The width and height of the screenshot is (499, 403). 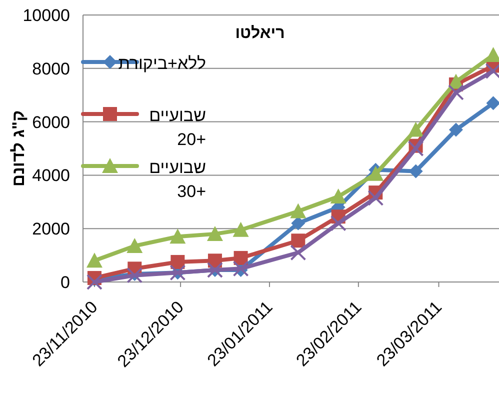 What do you see at coordinates (65, 282) in the screenshot?
I see `y-tick-label: 0` at bounding box center [65, 282].